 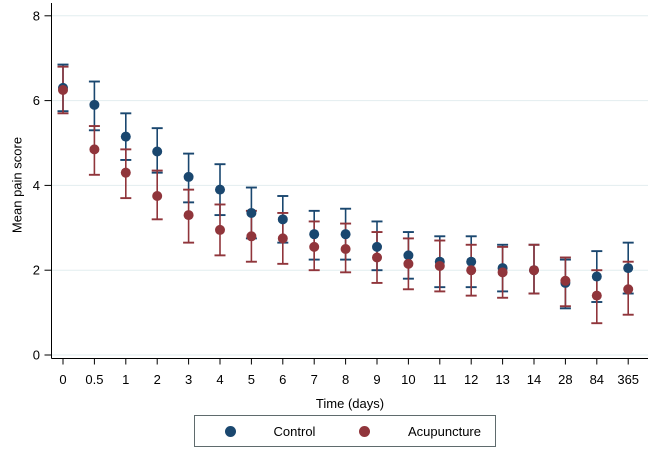 I want to click on control-marker-icon, so click(x=230, y=431).